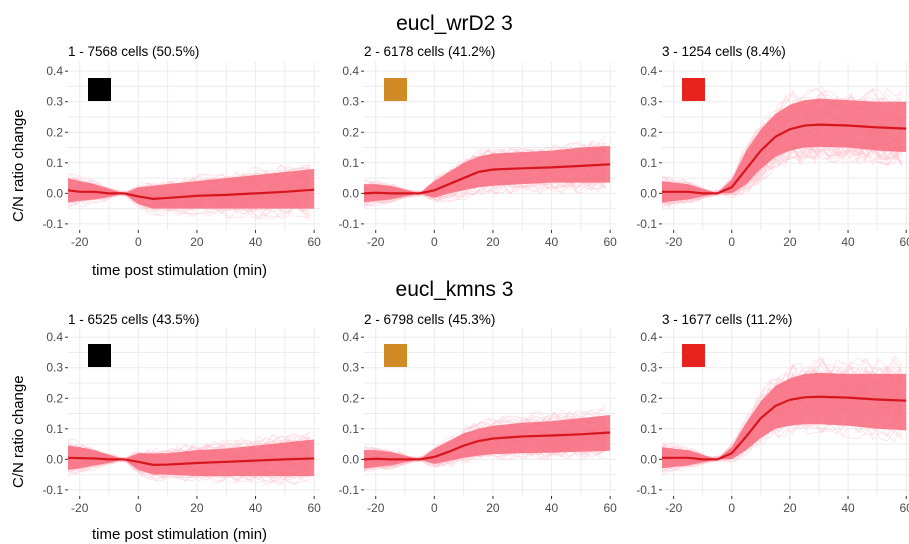 This screenshot has height=544, width=909. Describe the element at coordinates (430, 319) in the screenshot. I see `panel-title-5: 2 - 6798 cells (45.3%)` at that location.